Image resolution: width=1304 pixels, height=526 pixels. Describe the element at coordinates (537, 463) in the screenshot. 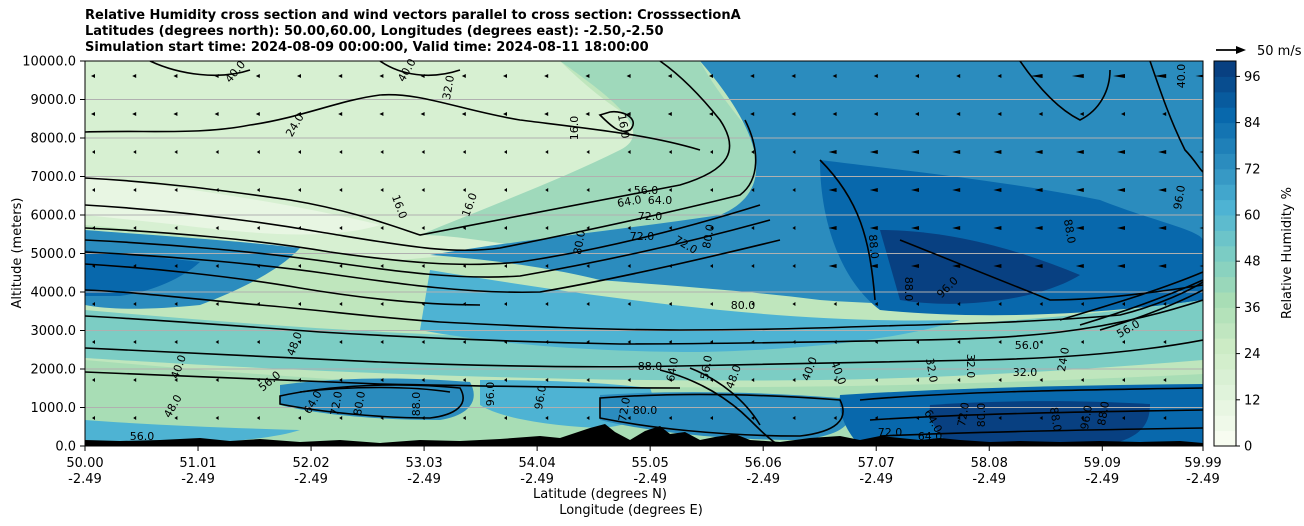

I see `x-tick-label-lat: 54.04` at that location.